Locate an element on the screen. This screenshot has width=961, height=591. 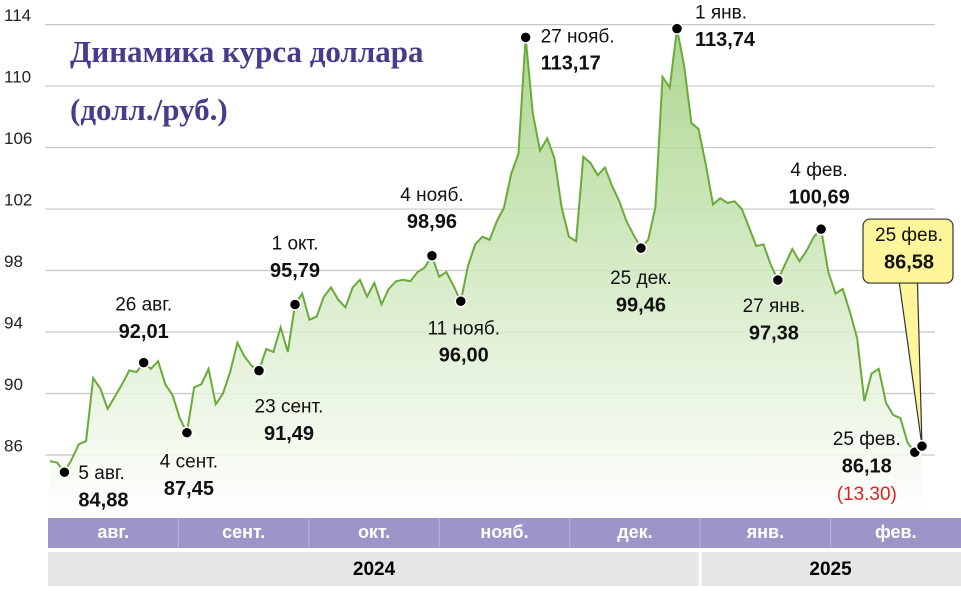
annotation-date: 27 янв. is located at coordinates (774, 306).